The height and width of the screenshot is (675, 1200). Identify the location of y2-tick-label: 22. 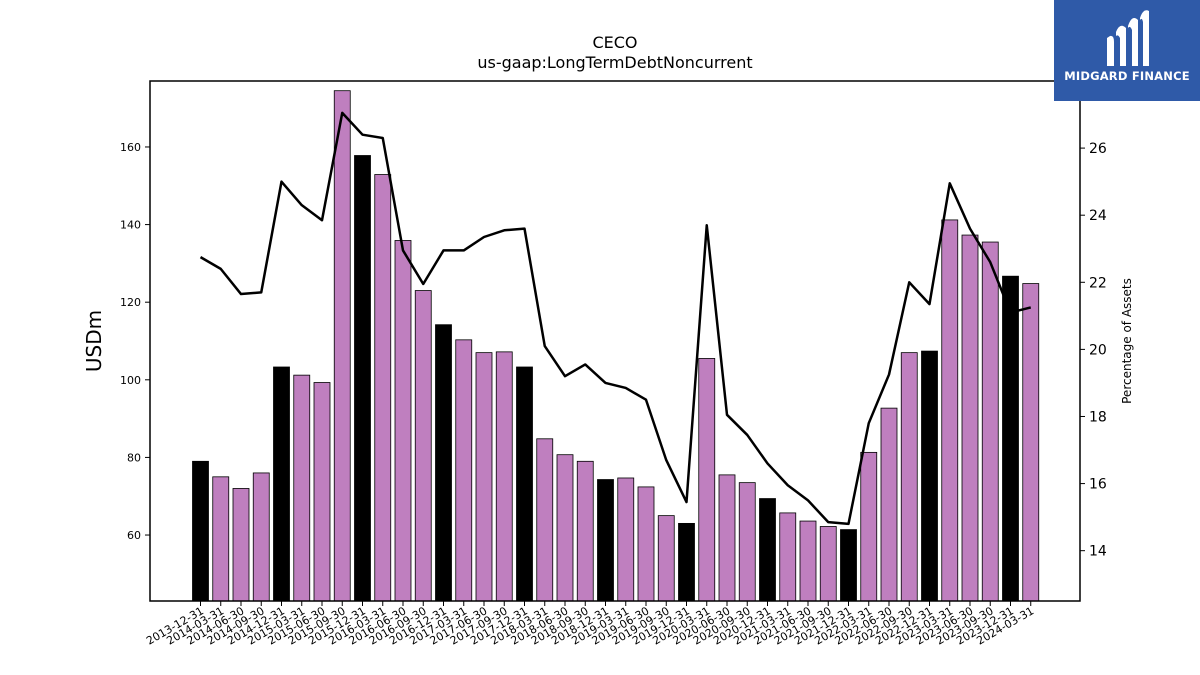
(1098, 283).